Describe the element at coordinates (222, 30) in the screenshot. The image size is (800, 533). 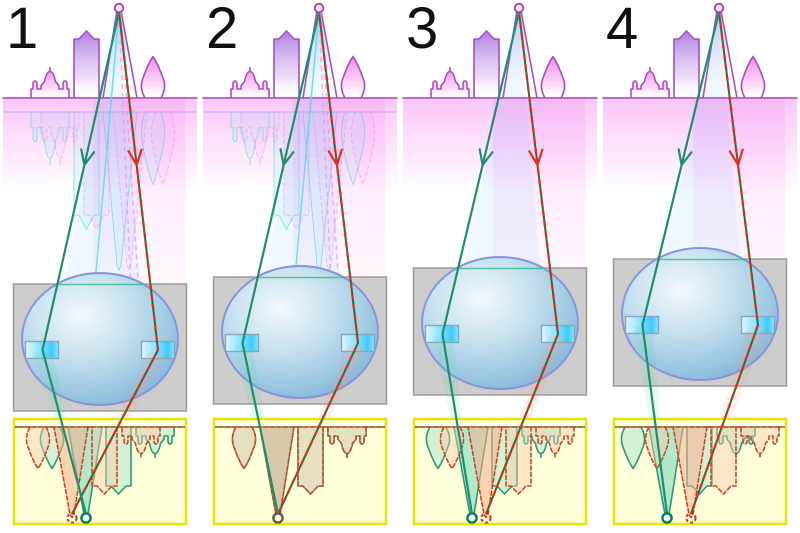
I see `panel-number: 2` at that location.